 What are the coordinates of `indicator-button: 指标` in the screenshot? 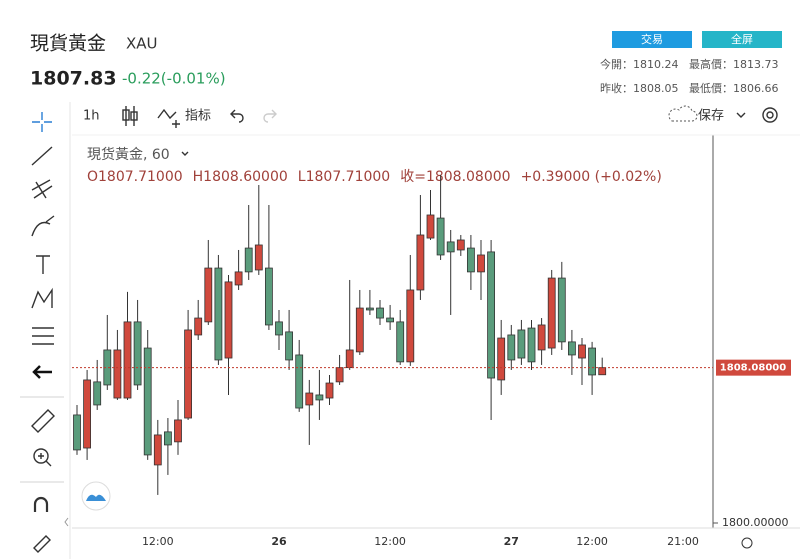 It's located at (198, 116).